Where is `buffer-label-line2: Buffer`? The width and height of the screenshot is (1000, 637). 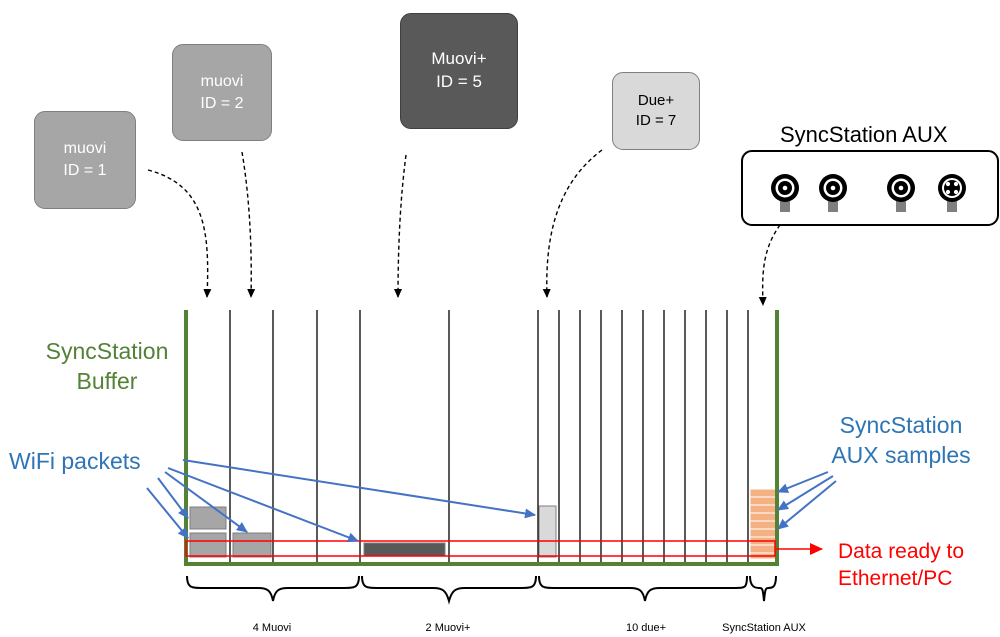
buffer-label-line2: Buffer is located at coordinates (107, 380).